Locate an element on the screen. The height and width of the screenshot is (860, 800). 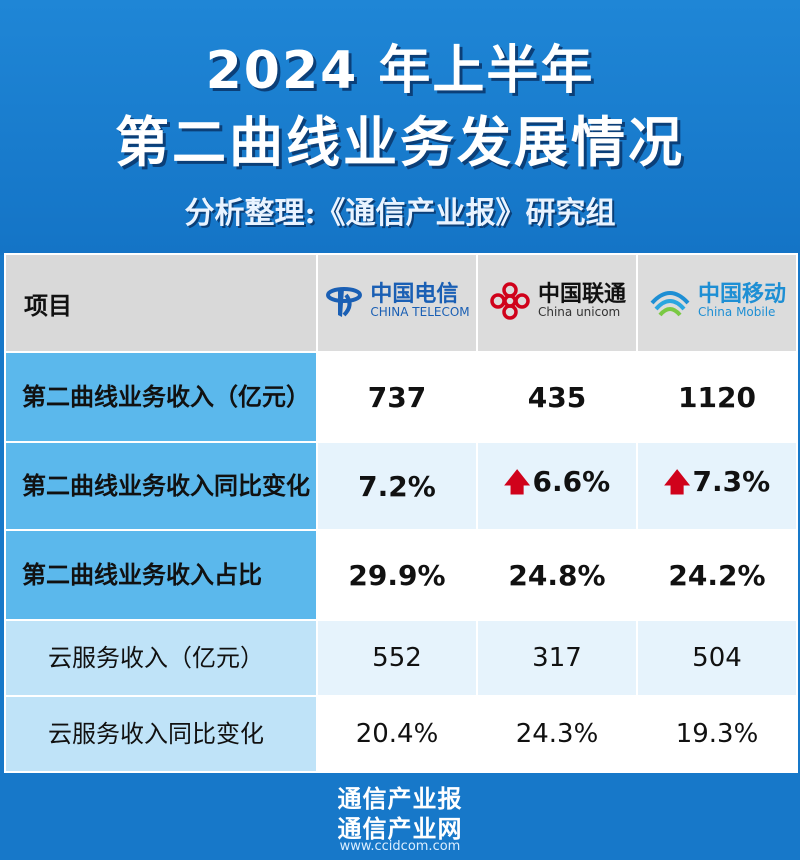
cell-value: 6.6% is located at coordinates (571, 481).